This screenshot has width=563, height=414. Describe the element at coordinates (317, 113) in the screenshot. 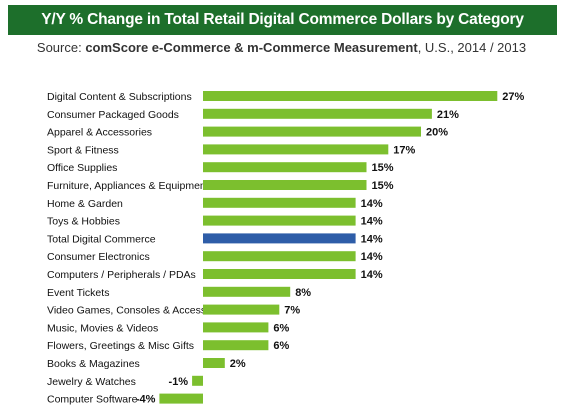

I see `bar-consumer-packaged-goods` at that location.